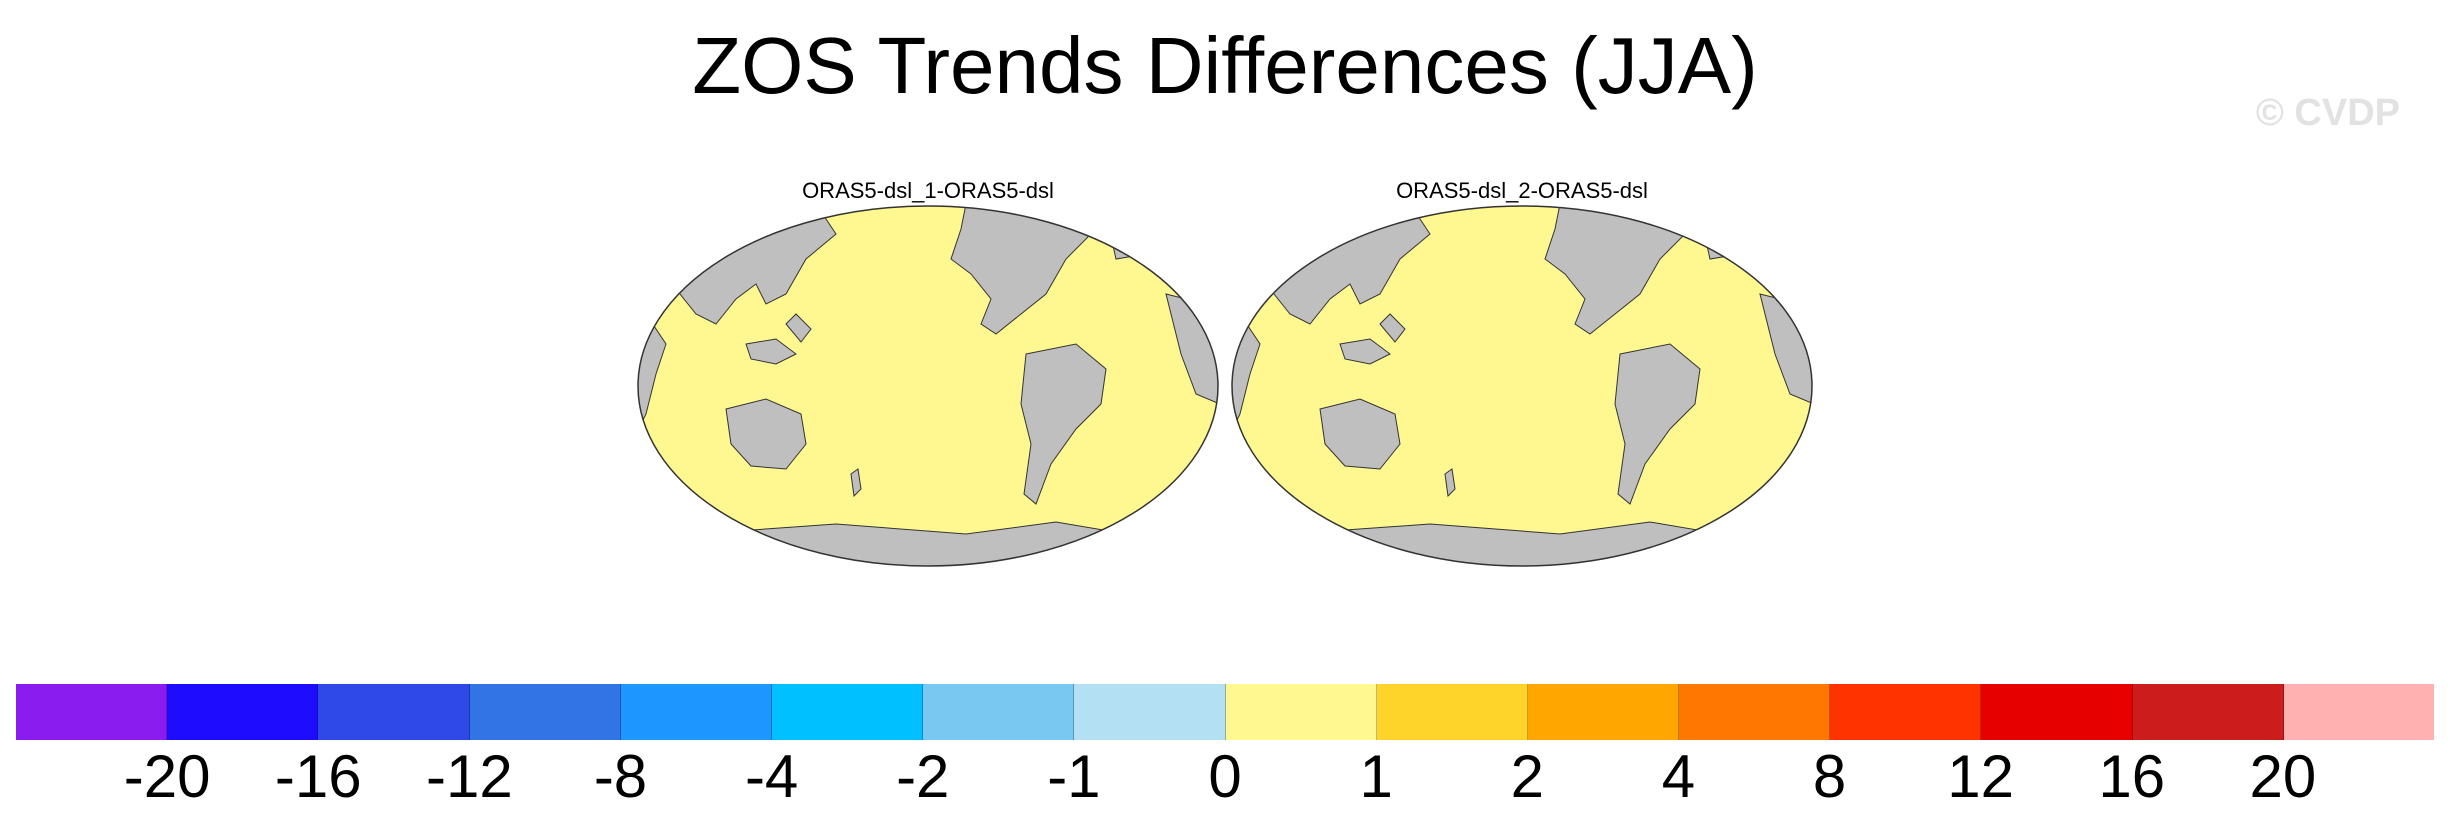 This screenshot has width=2450, height=838. What do you see at coordinates (1527, 776) in the screenshot?
I see `colorbar-tick-label: 2` at bounding box center [1527, 776].